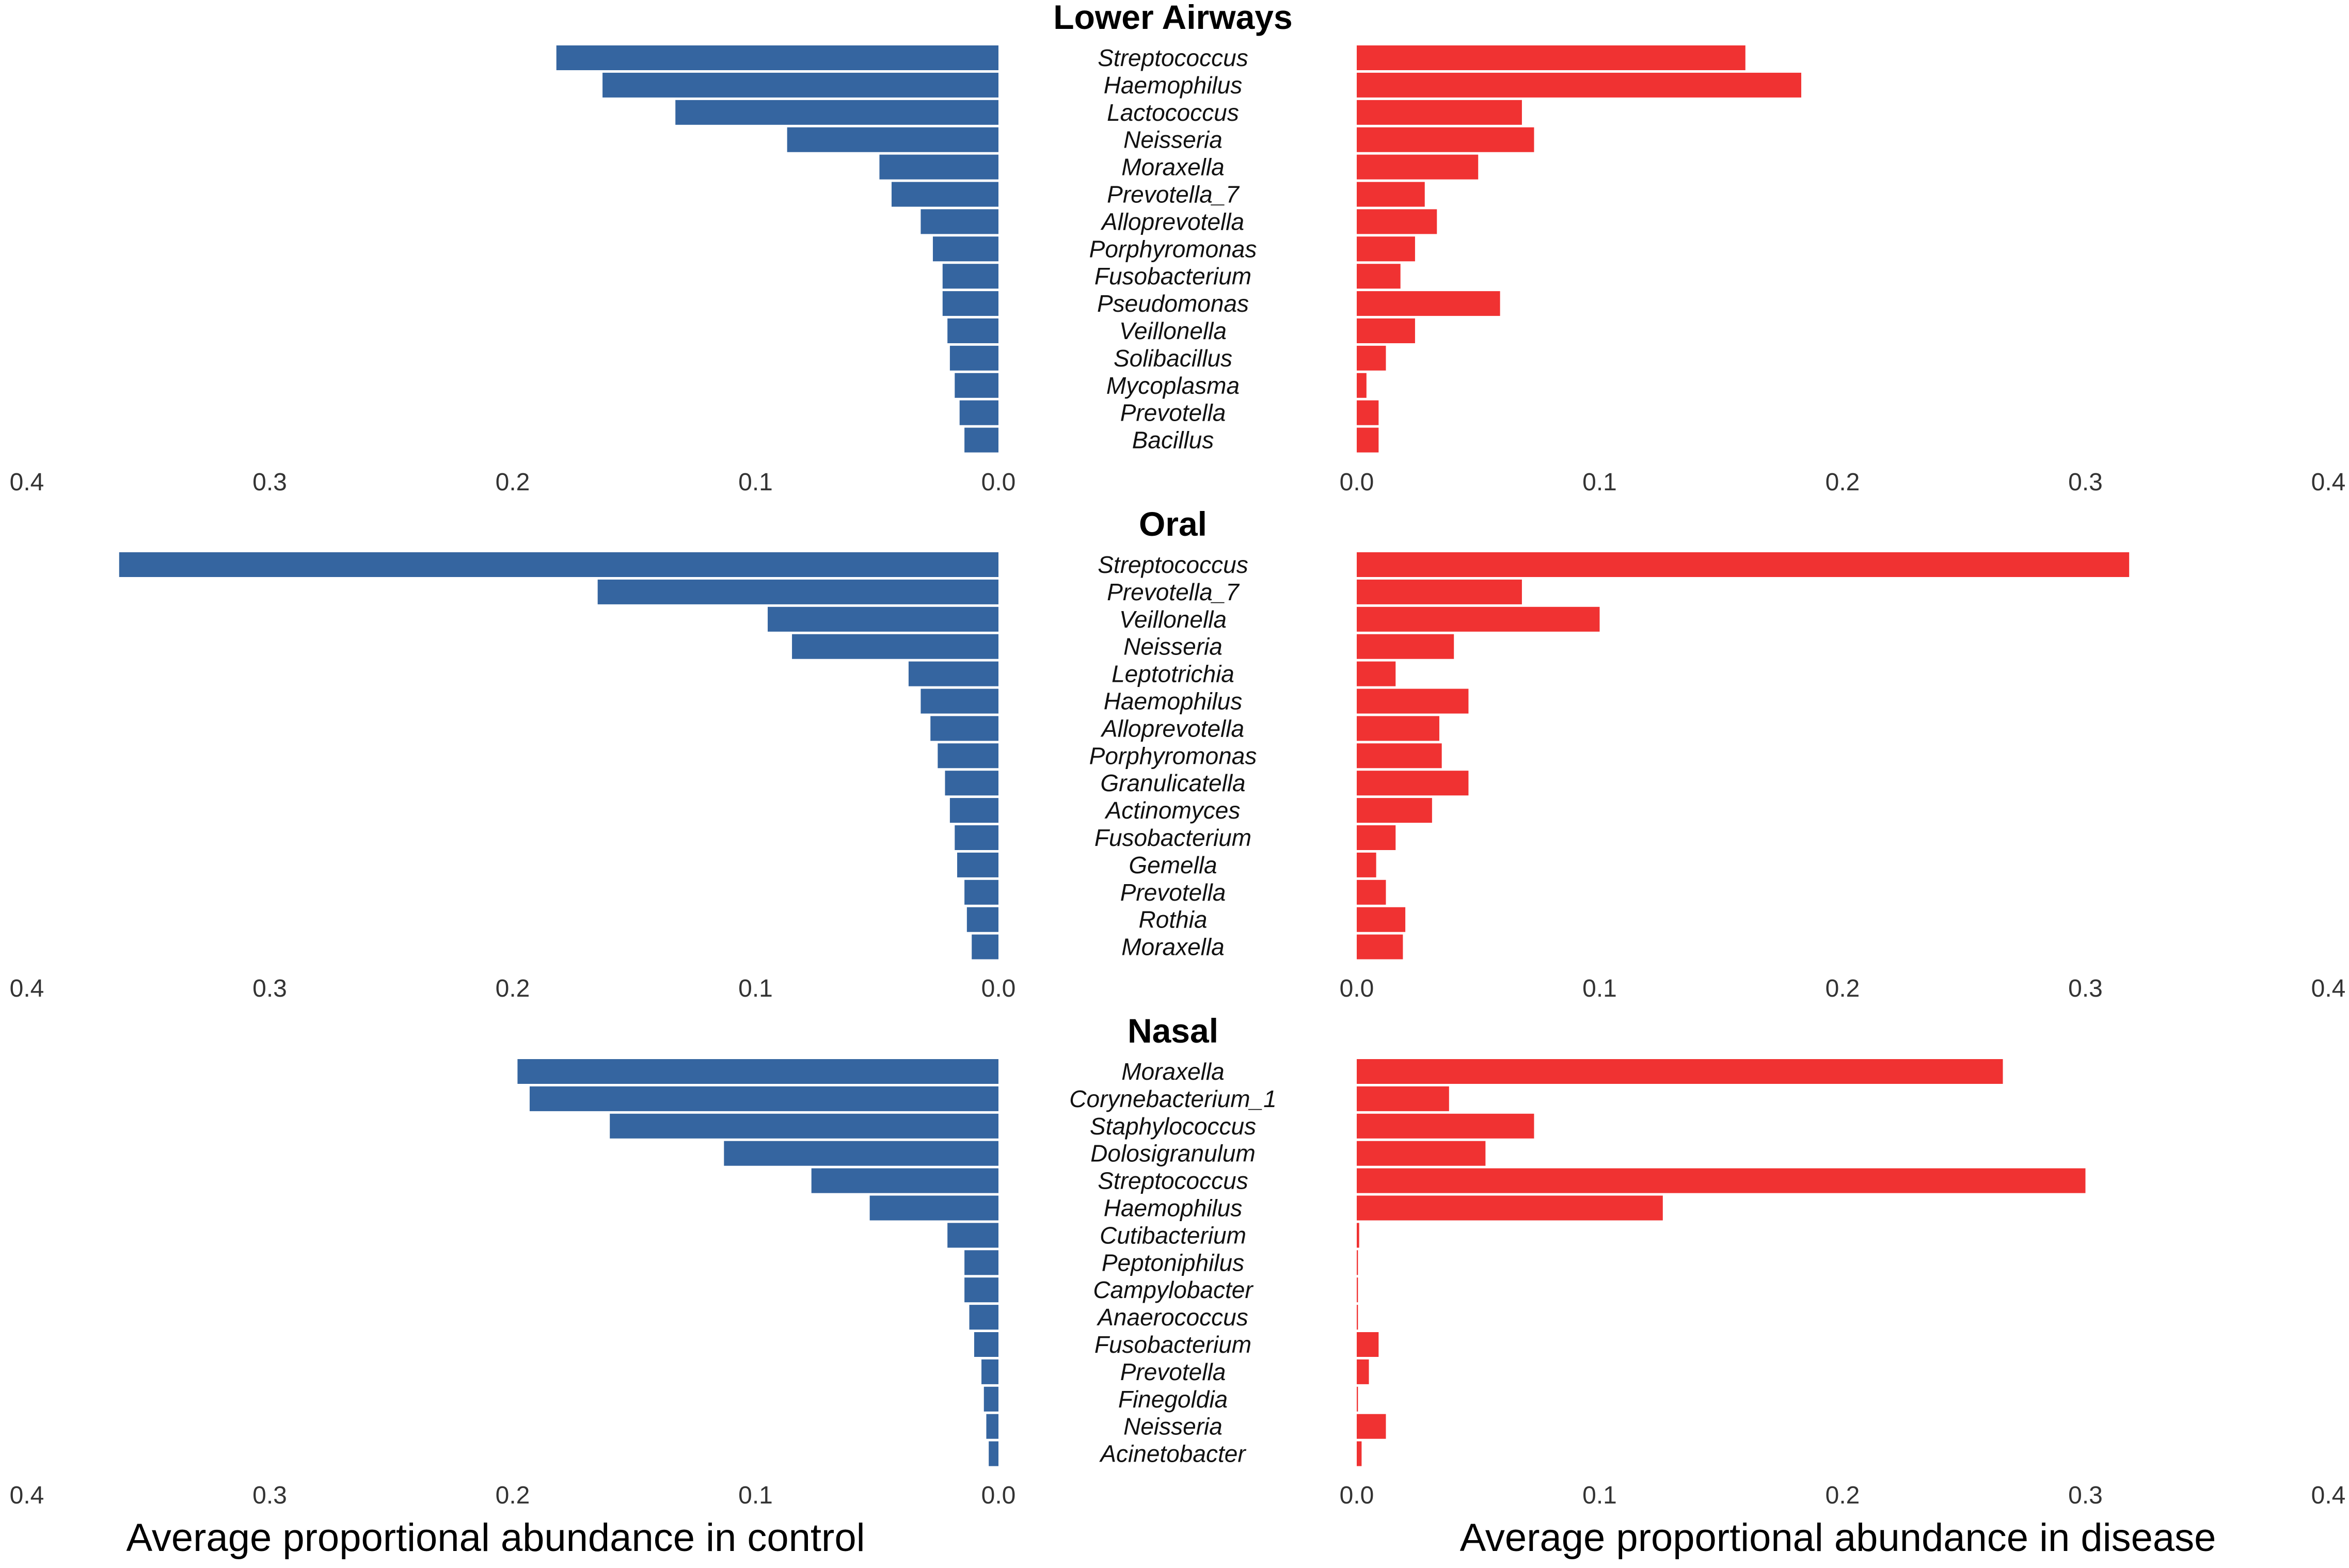 This screenshot has width=2349, height=1568. I want to click on genus-label: Anaerococcus, so click(1172, 1317).